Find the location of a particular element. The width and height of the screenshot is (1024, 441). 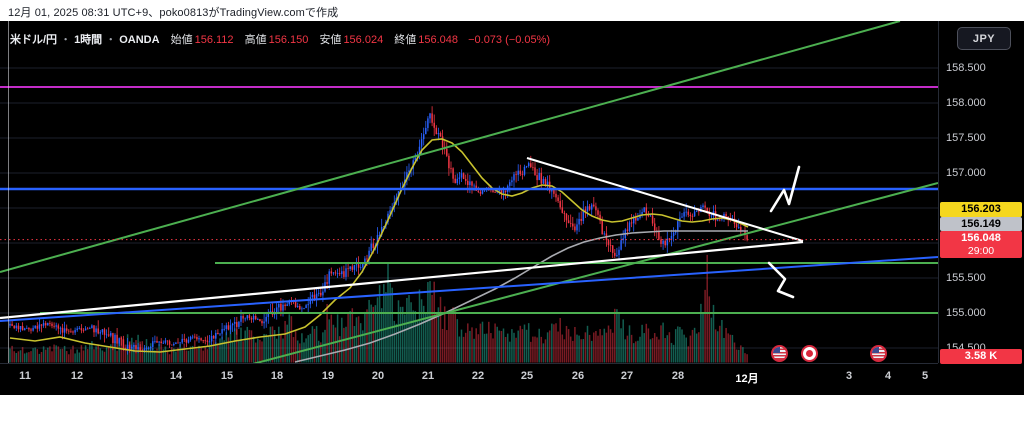

volume-value: 3.58 K is located at coordinates (981, 356).